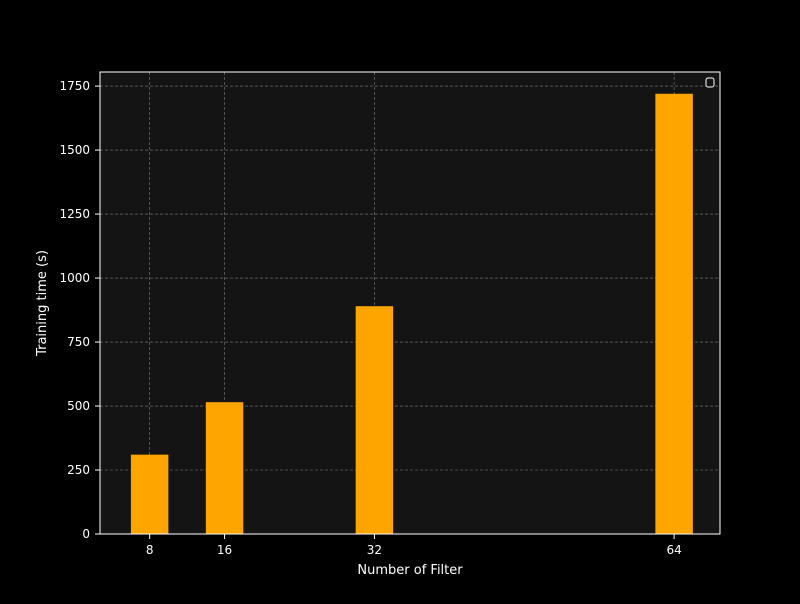 Image resolution: width=800 pixels, height=604 pixels. What do you see at coordinates (710, 82) in the screenshot?
I see `legend-box` at bounding box center [710, 82].